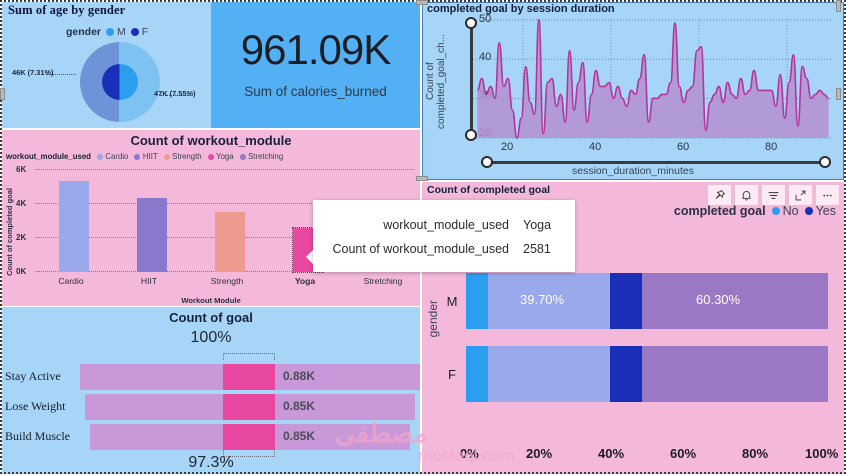  I want to click on column-ytick-0k: 0K, so click(21, 271).